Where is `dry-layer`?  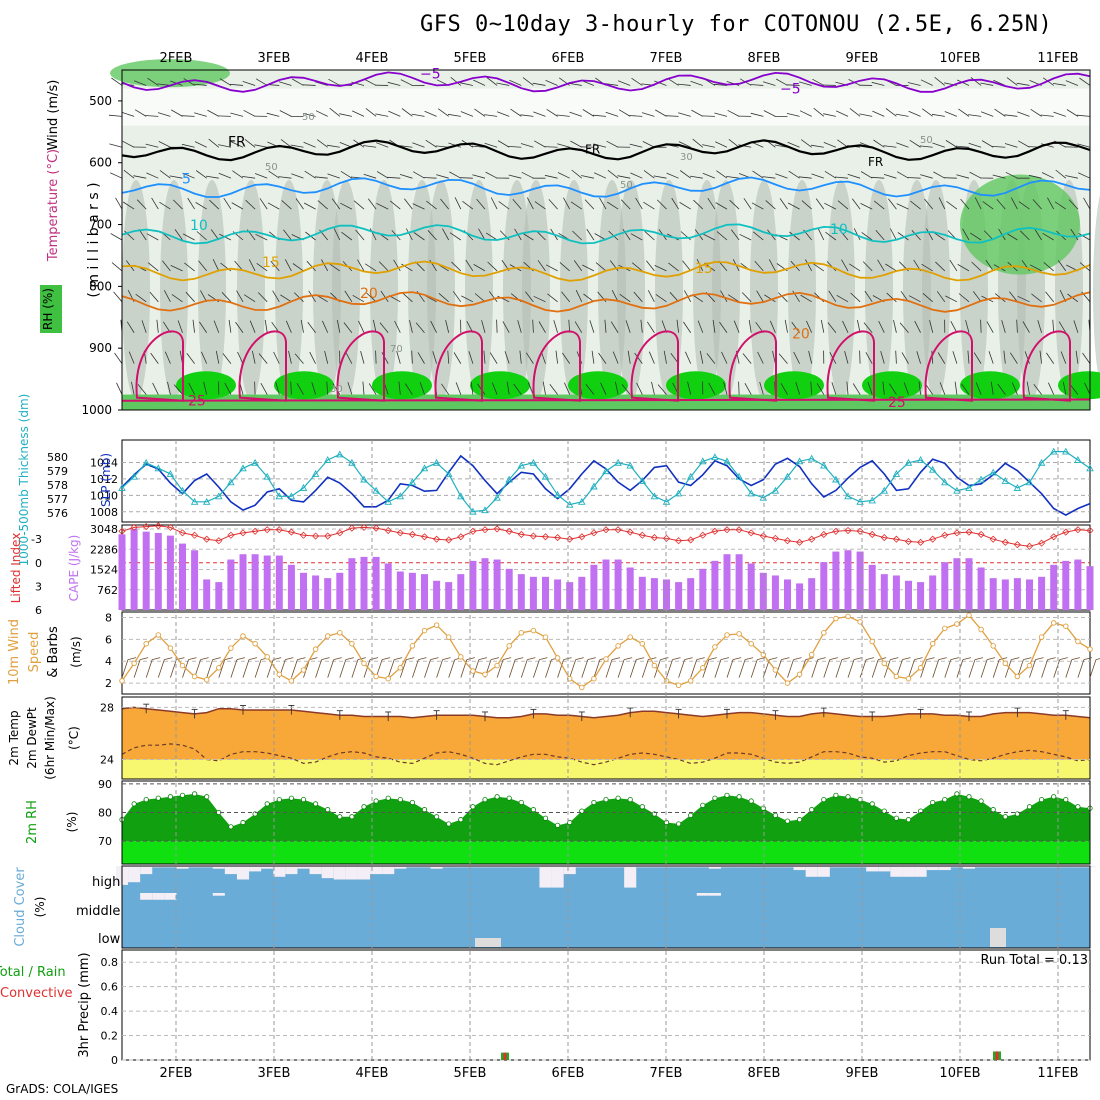 dry-layer is located at coordinates (606, 107).